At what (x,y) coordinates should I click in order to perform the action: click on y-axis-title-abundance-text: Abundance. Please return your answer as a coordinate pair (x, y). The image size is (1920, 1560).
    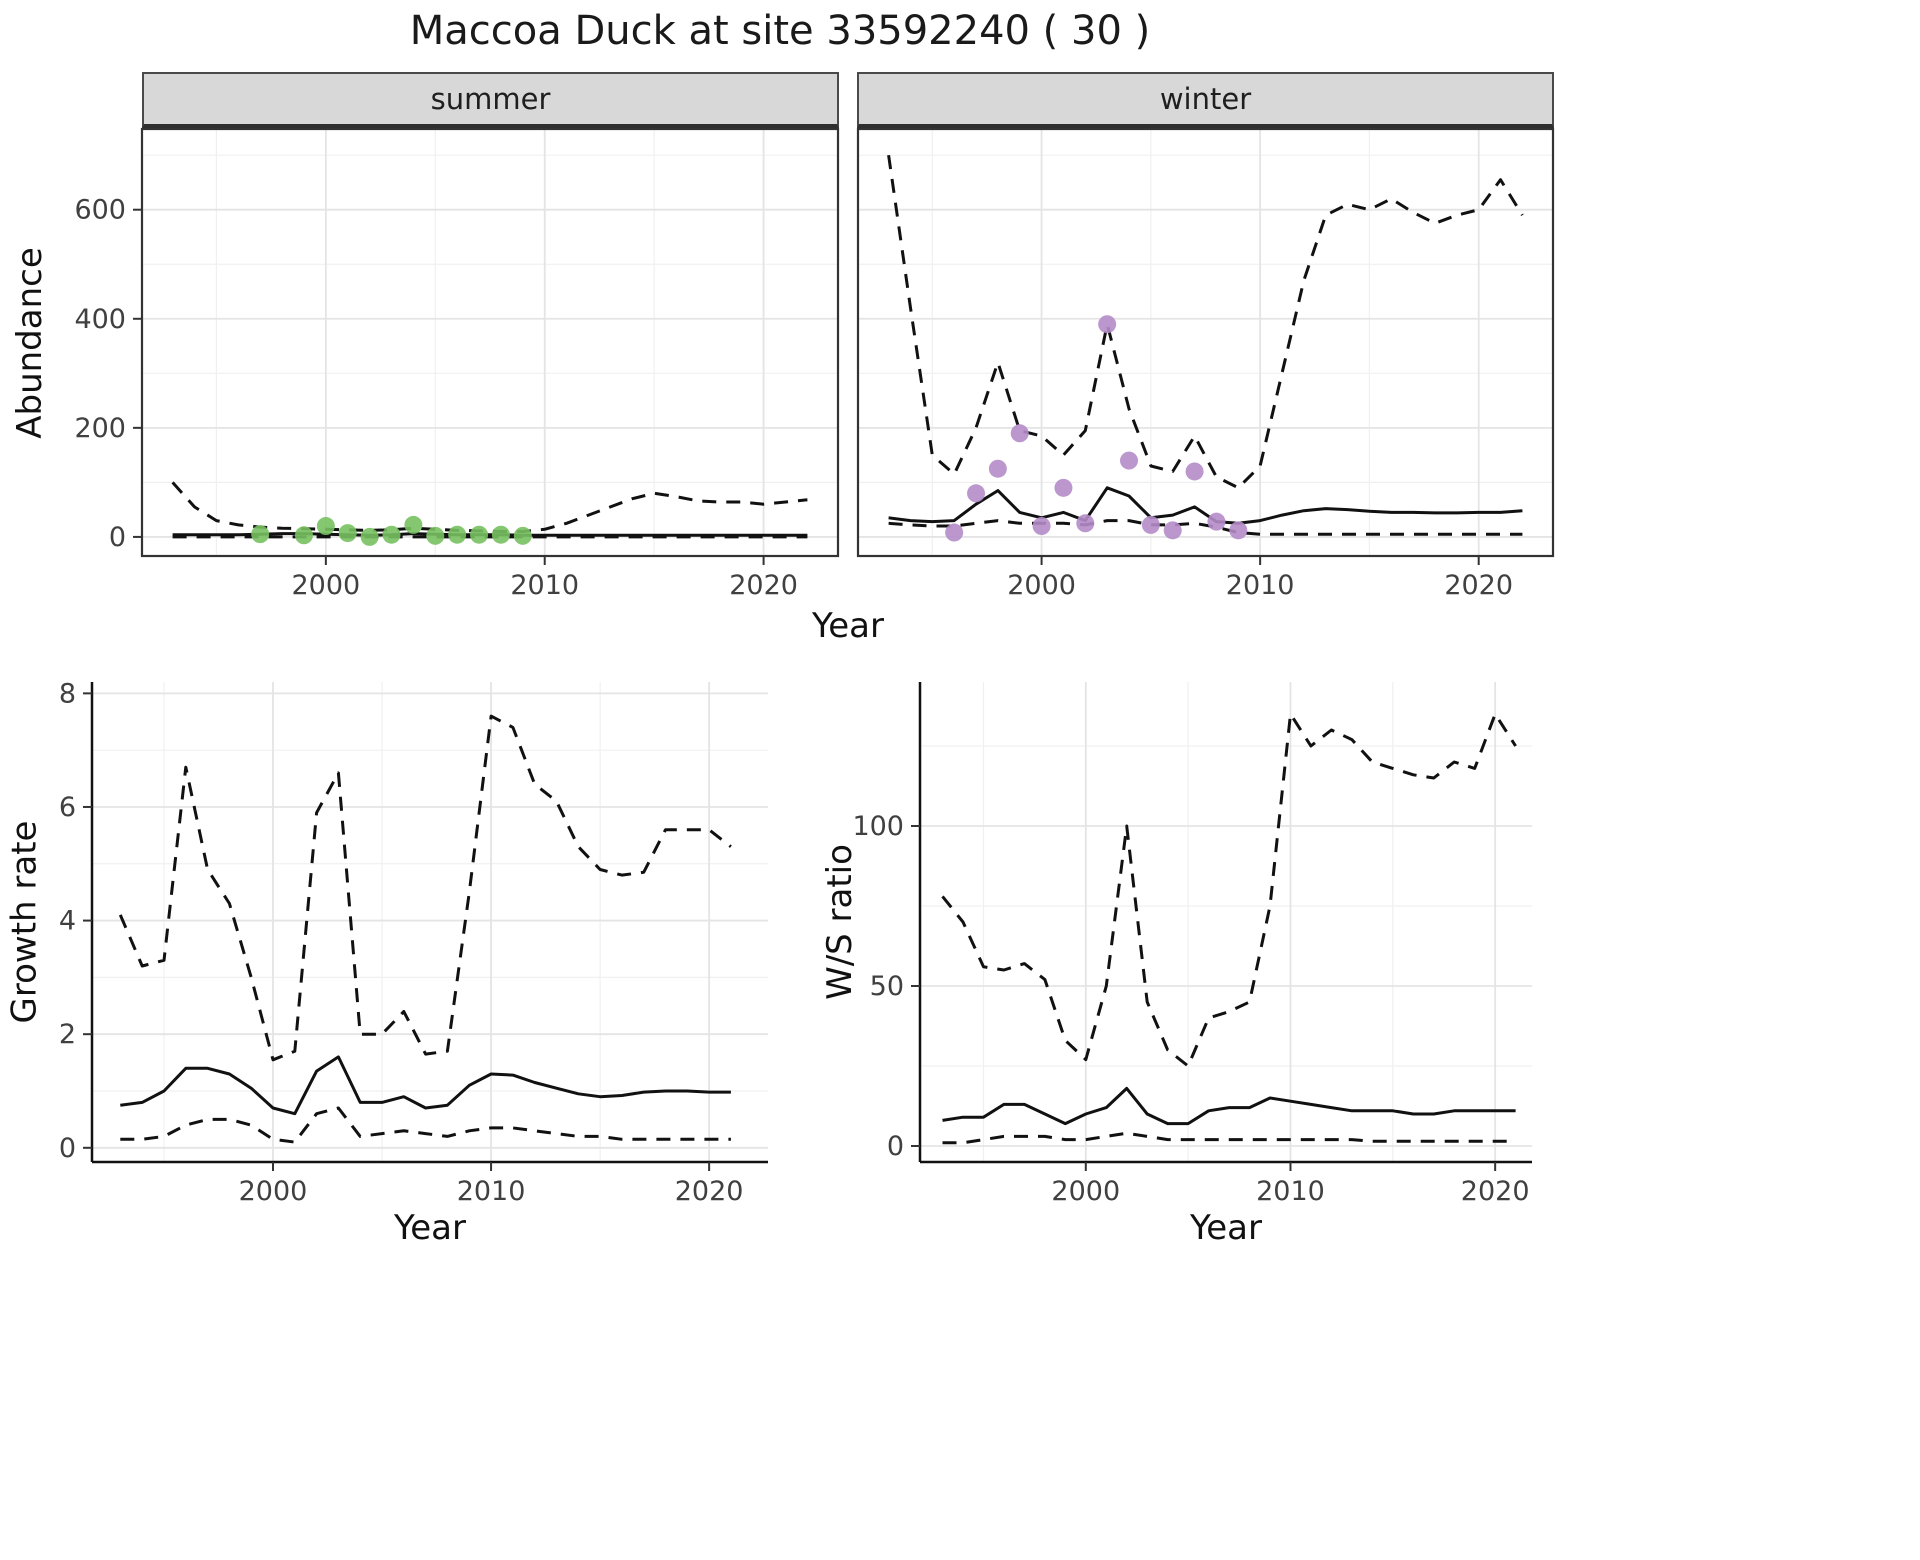
    Looking at the image, I should click on (30, 343).